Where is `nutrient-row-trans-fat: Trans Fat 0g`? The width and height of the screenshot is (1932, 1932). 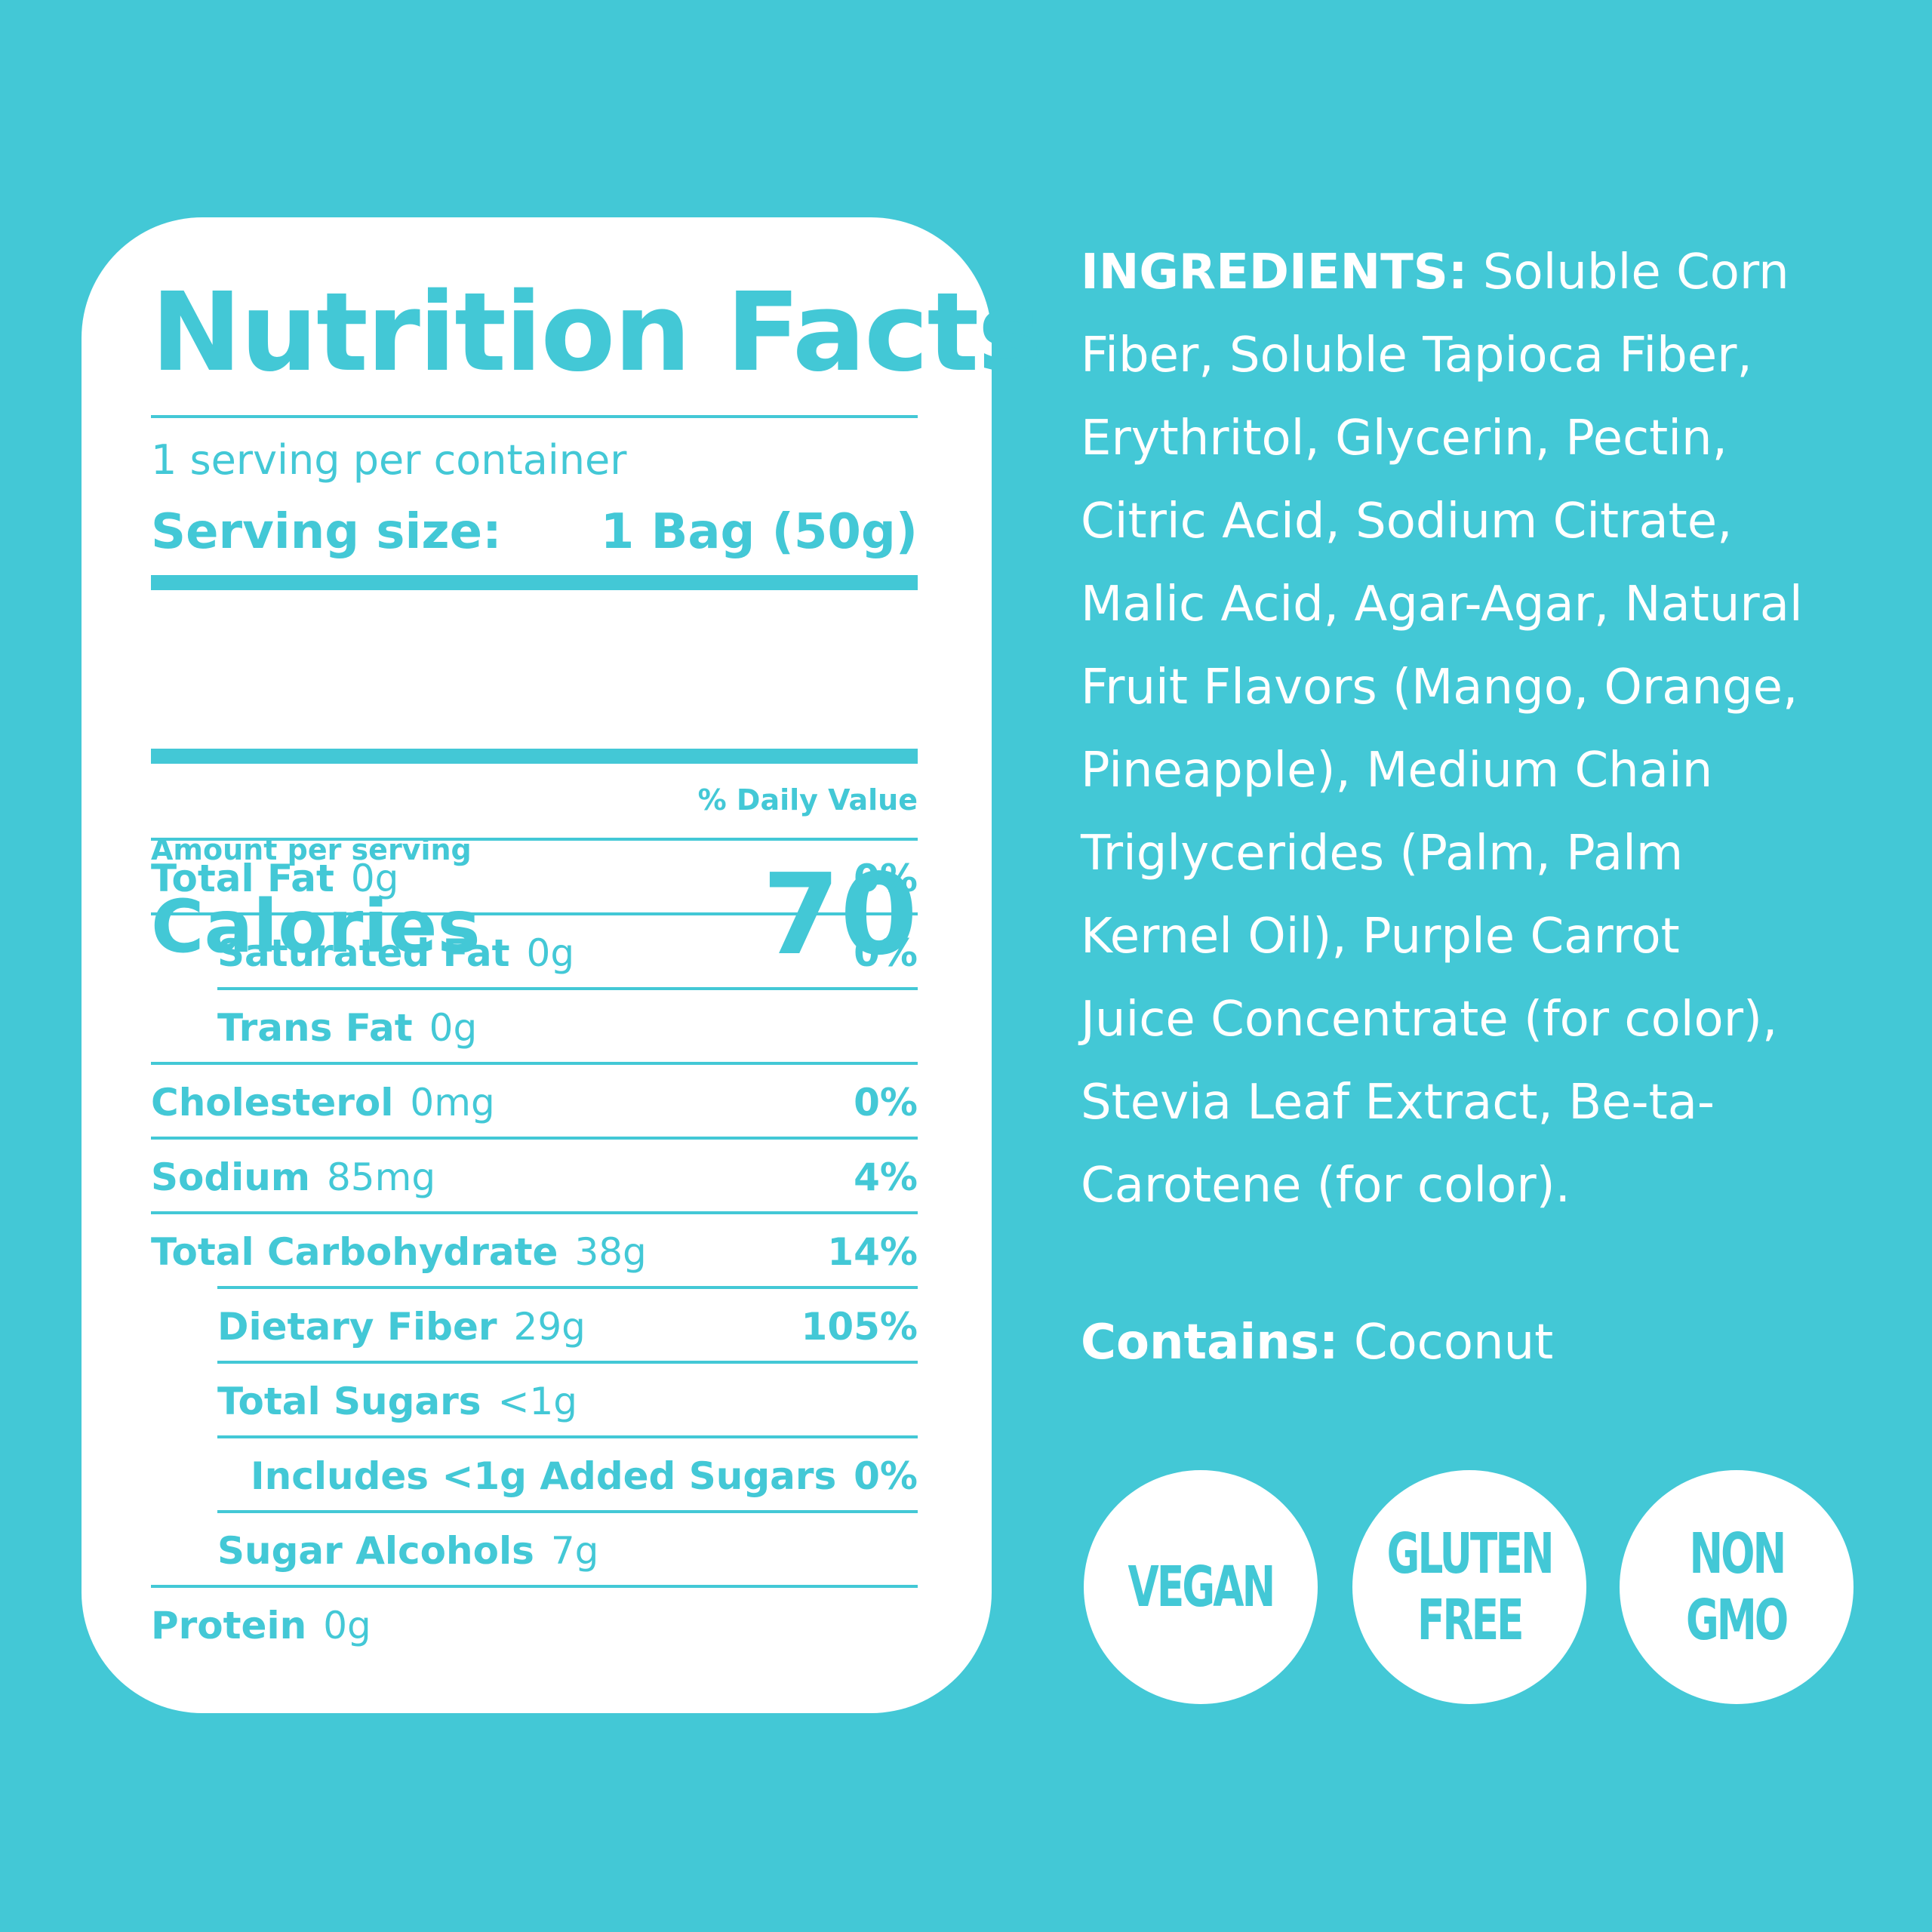
nutrient-row-trans-fat: Trans Fat 0g is located at coordinates (567, 1027).